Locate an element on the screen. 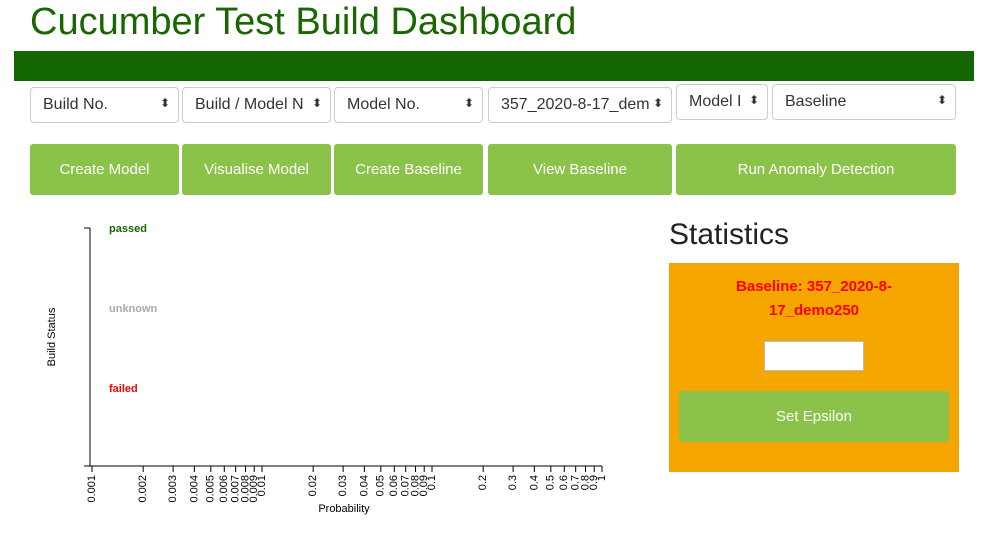 The width and height of the screenshot is (1008, 547). x-tick-label: 0.6 is located at coordinates (564, 482).